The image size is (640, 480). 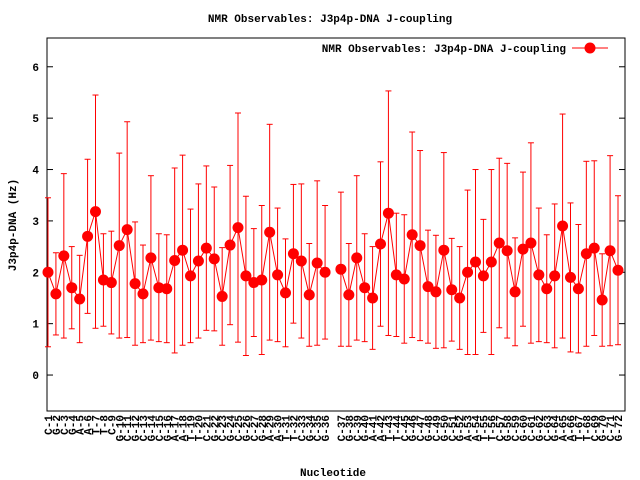 I want to click on y-tick-label: 2, so click(x=35, y=274).